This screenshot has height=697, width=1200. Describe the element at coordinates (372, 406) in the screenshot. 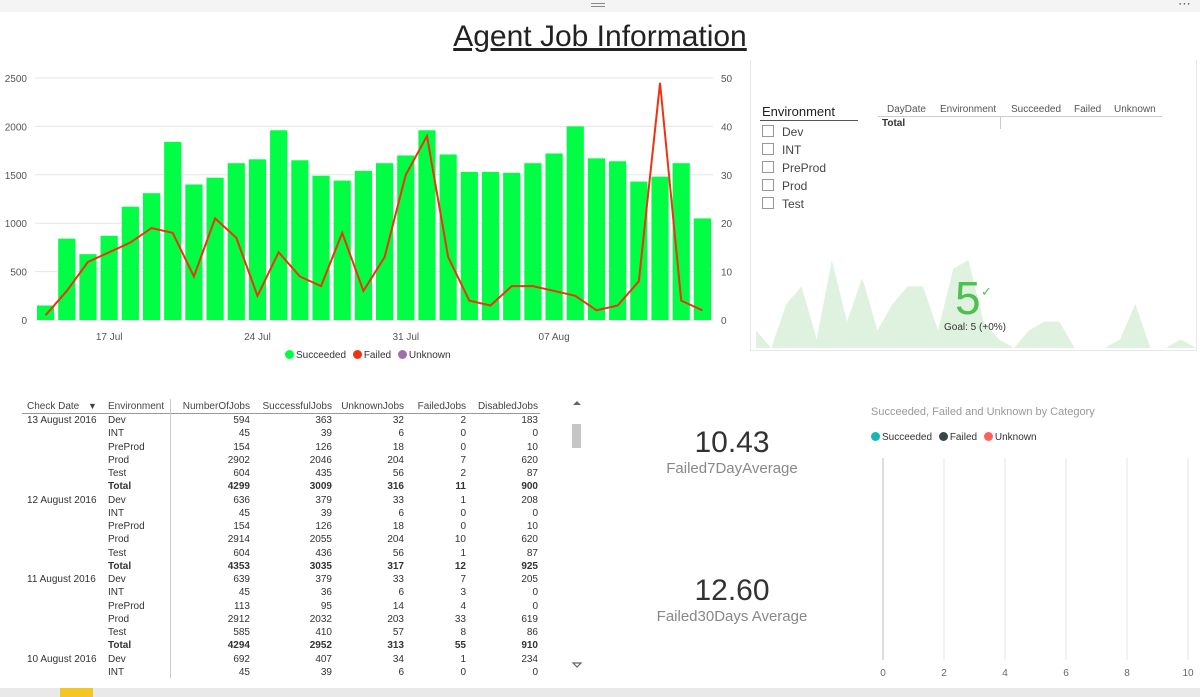

I see `header-unknown-jobs: UnknownJobs` at that location.